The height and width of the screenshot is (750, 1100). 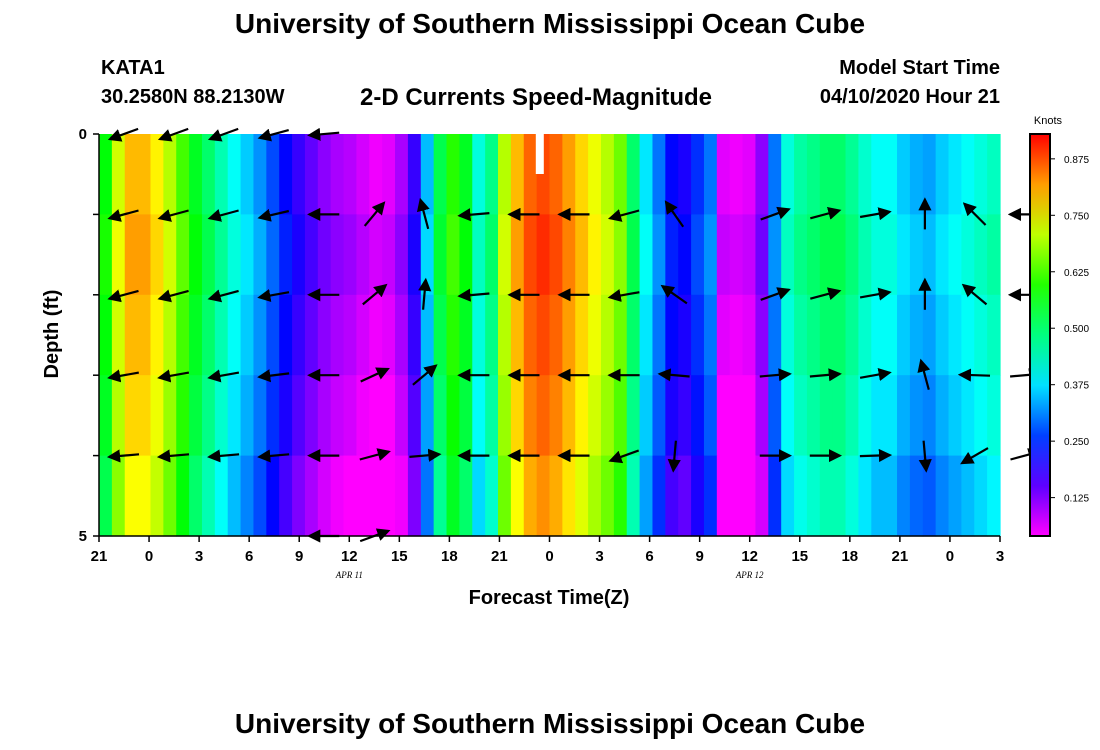 What do you see at coordinates (599, 556) in the screenshot?
I see `x-tick-label: 3` at bounding box center [599, 556].